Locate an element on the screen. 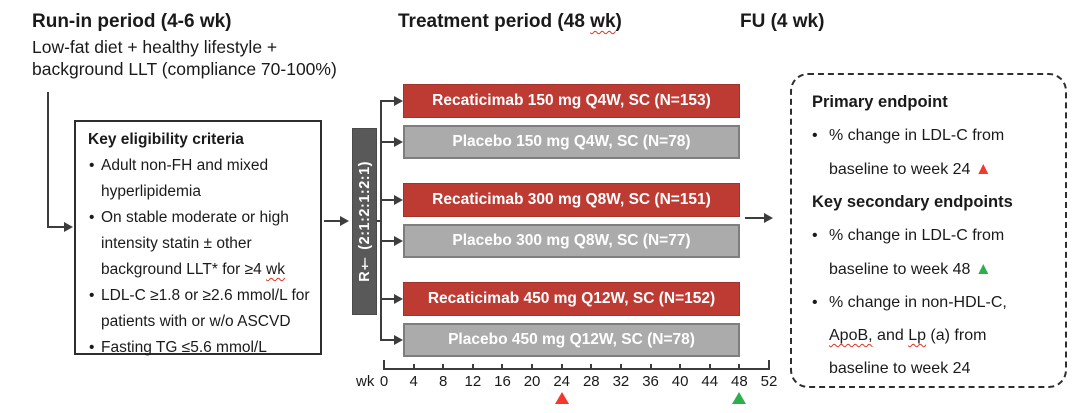 This screenshot has height=413, width=1080. green-triangle-icon: ▲ is located at coordinates (983, 268).